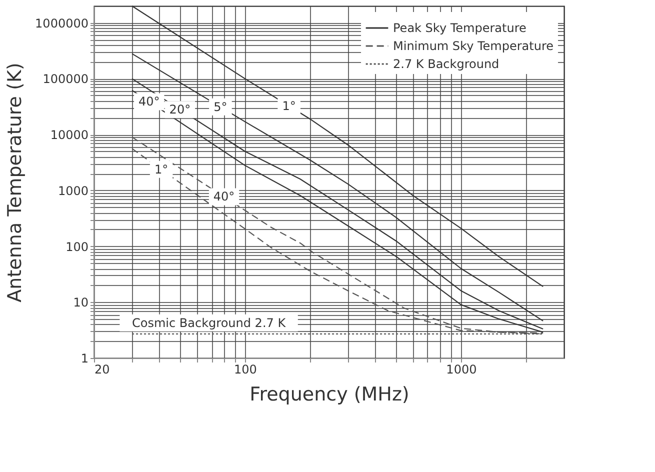 This screenshot has height=472, width=655. What do you see at coordinates (180, 109) in the screenshot?
I see `annotation: 20°` at bounding box center [180, 109].